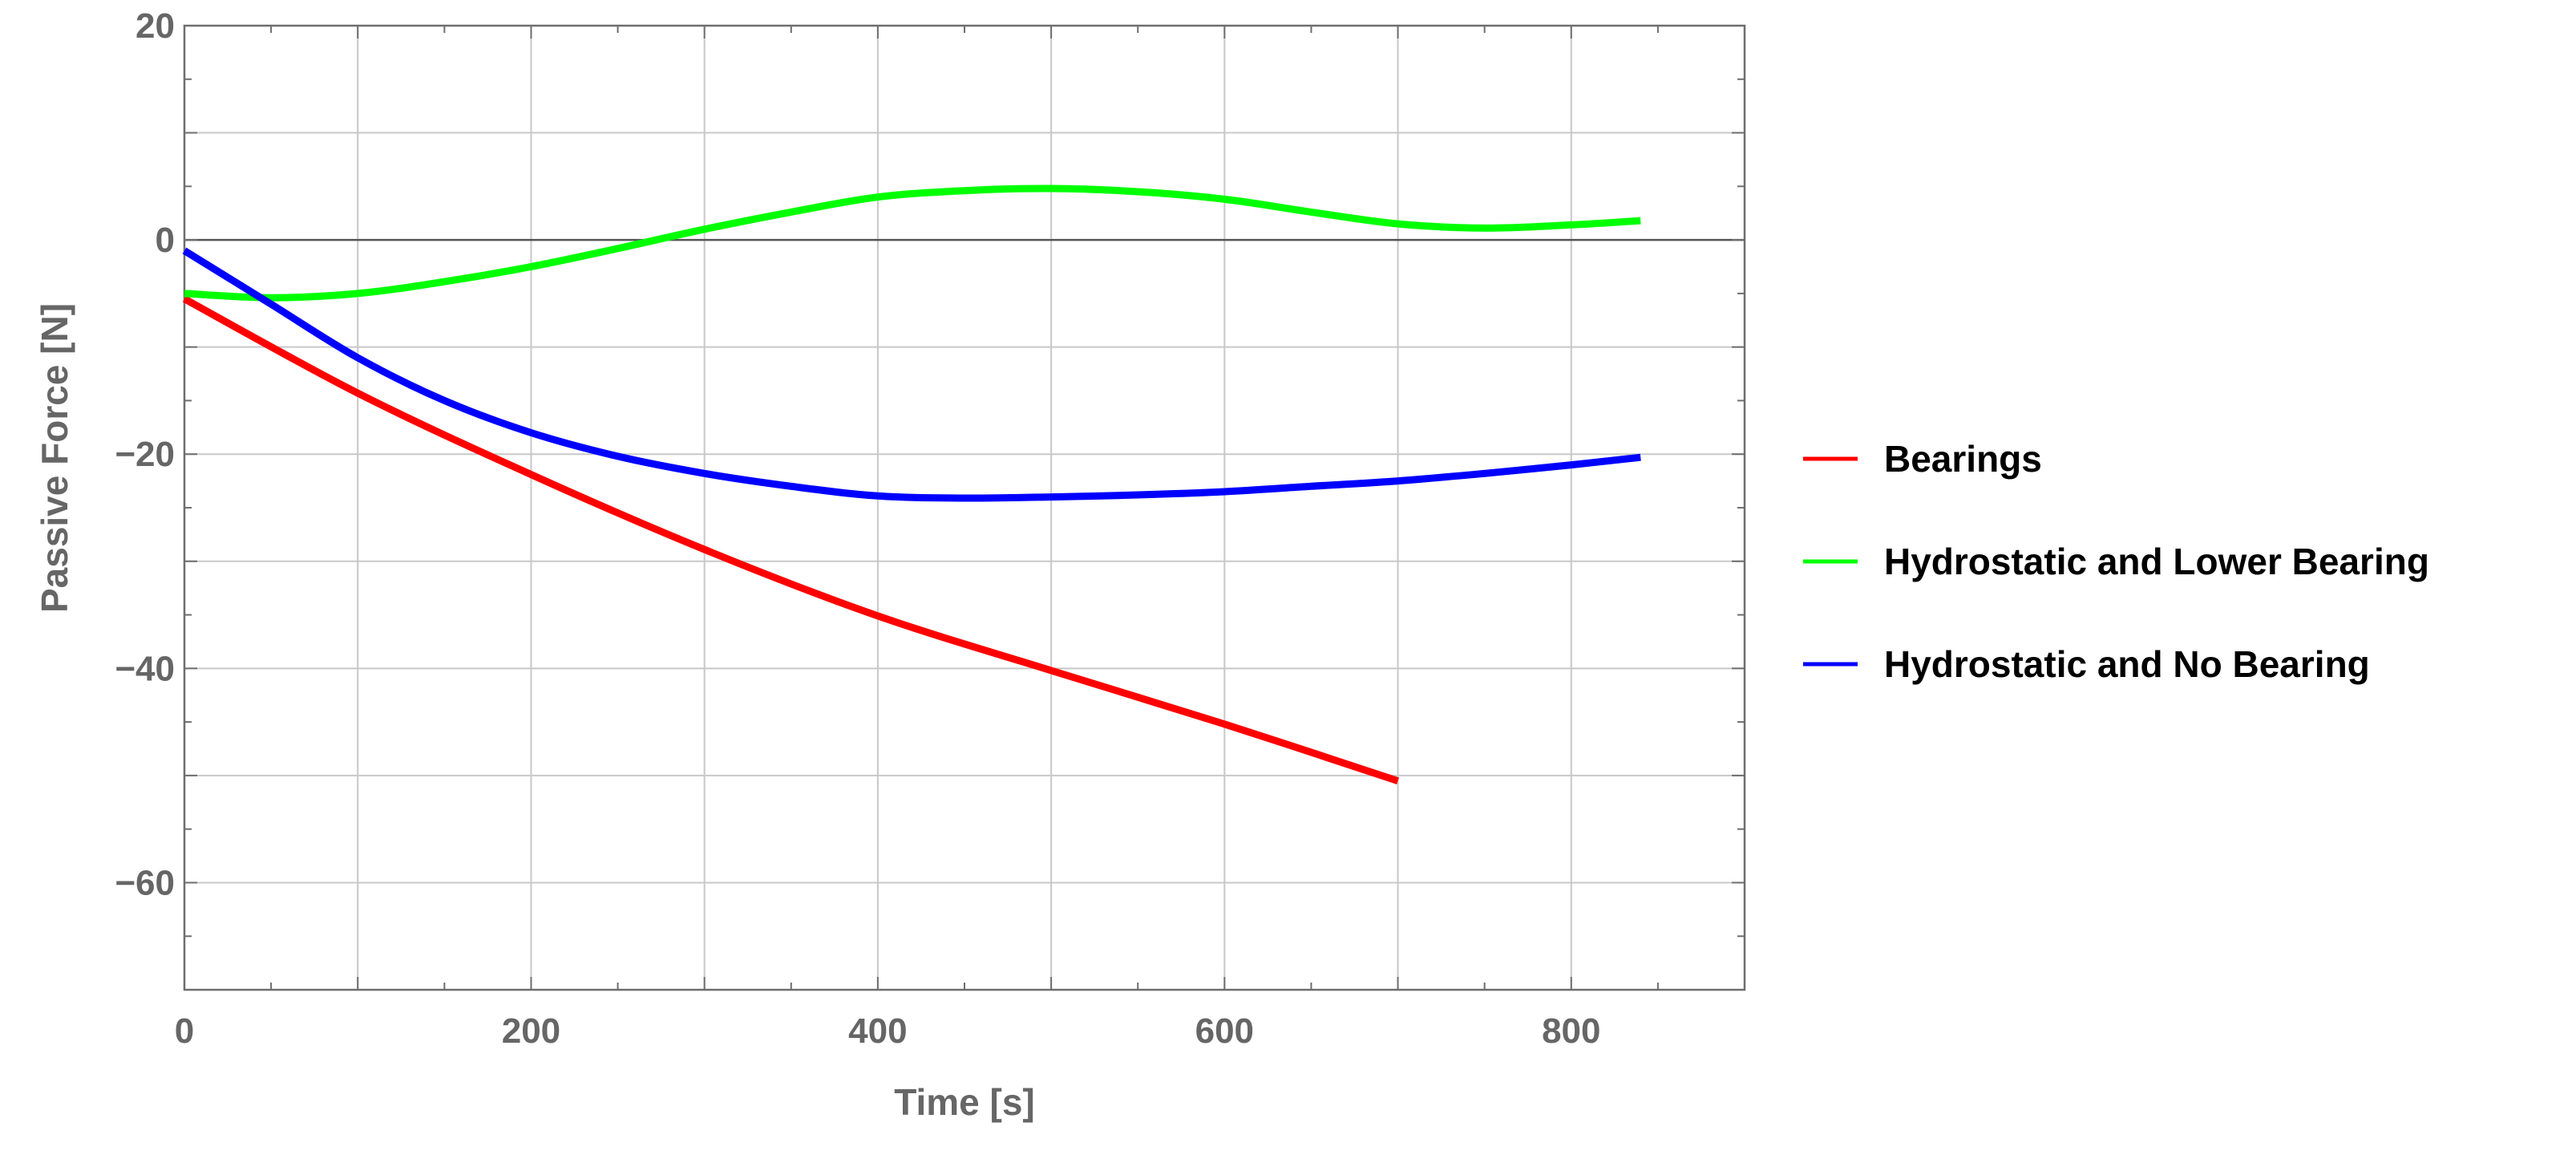  Describe the element at coordinates (531, 1031) in the screenshot. I see `x-tick-label: 200` at that location.